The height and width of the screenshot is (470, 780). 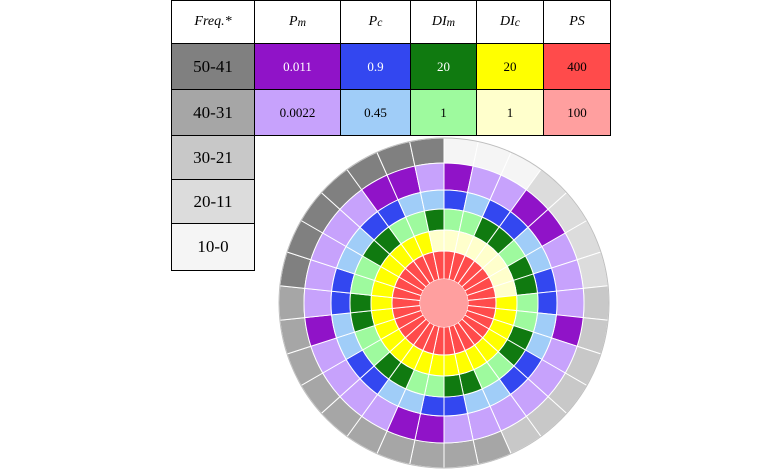 What do you see at coordinates (297, 66) in the screenshot?
I see `pm-high-value: 0.011` at bounding box center [297, 66].